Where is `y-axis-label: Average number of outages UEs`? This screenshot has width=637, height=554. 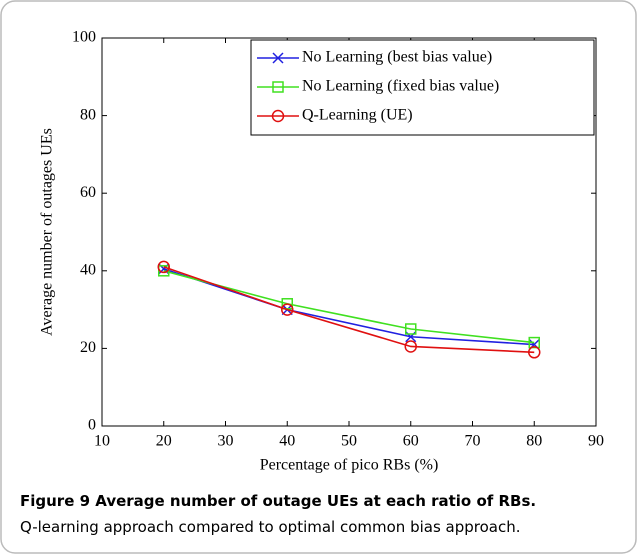 y-axis-label: Average number of outages UEs is located at coordinates (47, 232).